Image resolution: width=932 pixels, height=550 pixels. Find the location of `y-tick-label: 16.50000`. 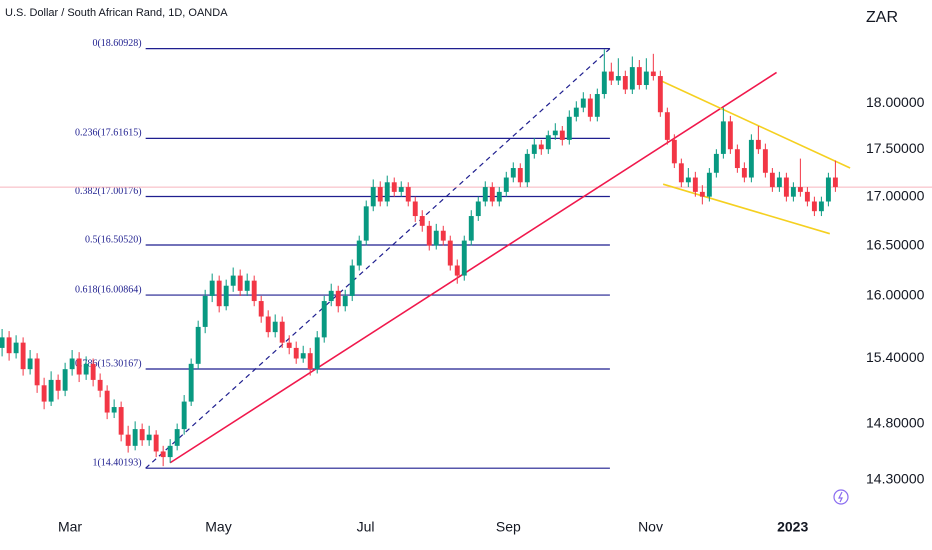

y-tick-label: 16.50000 is located at coordinates (895, 244).